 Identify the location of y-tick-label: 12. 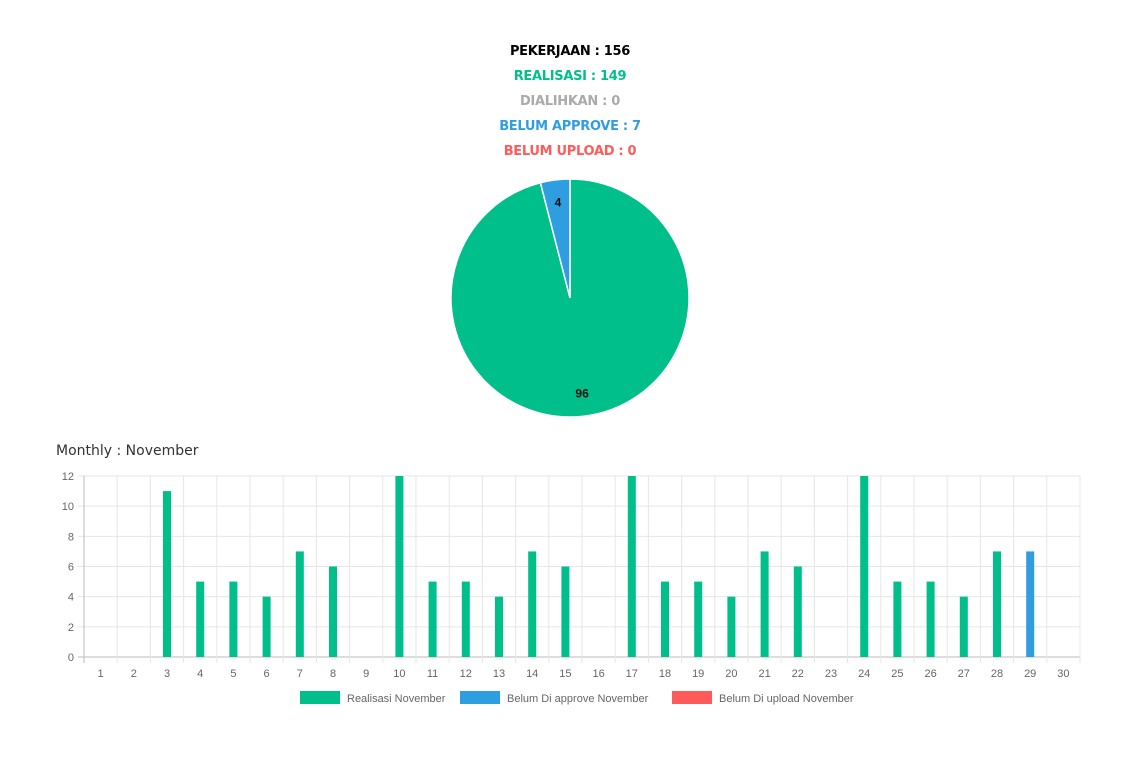
(68, 477).